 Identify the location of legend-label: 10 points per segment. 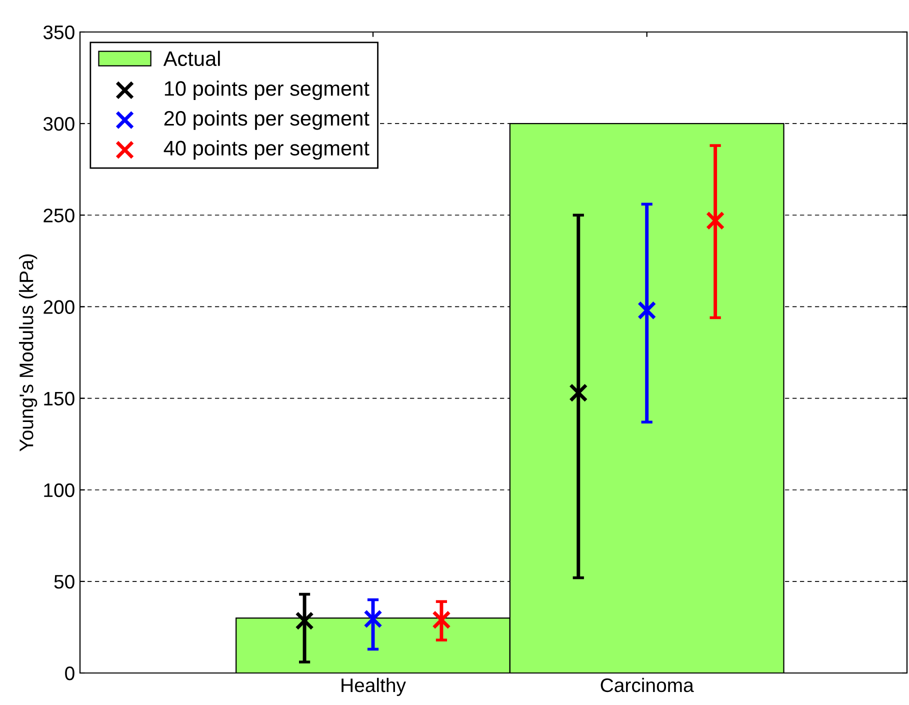
(267, 90).